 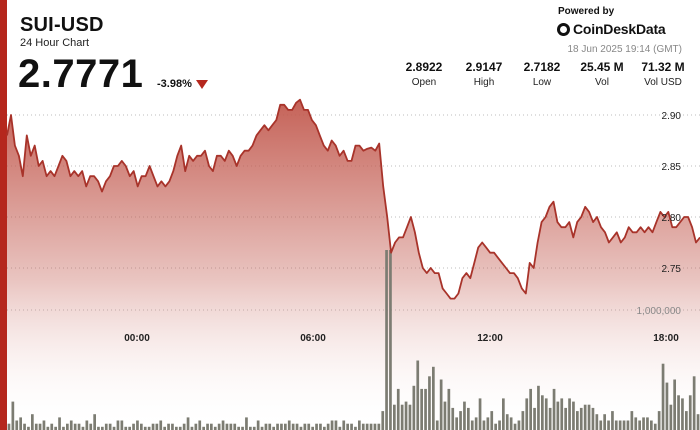 What do you see at coordinates (602, 82) in the screenshot?
I see `stat-label: Vol` at bounding box center [602, 82].